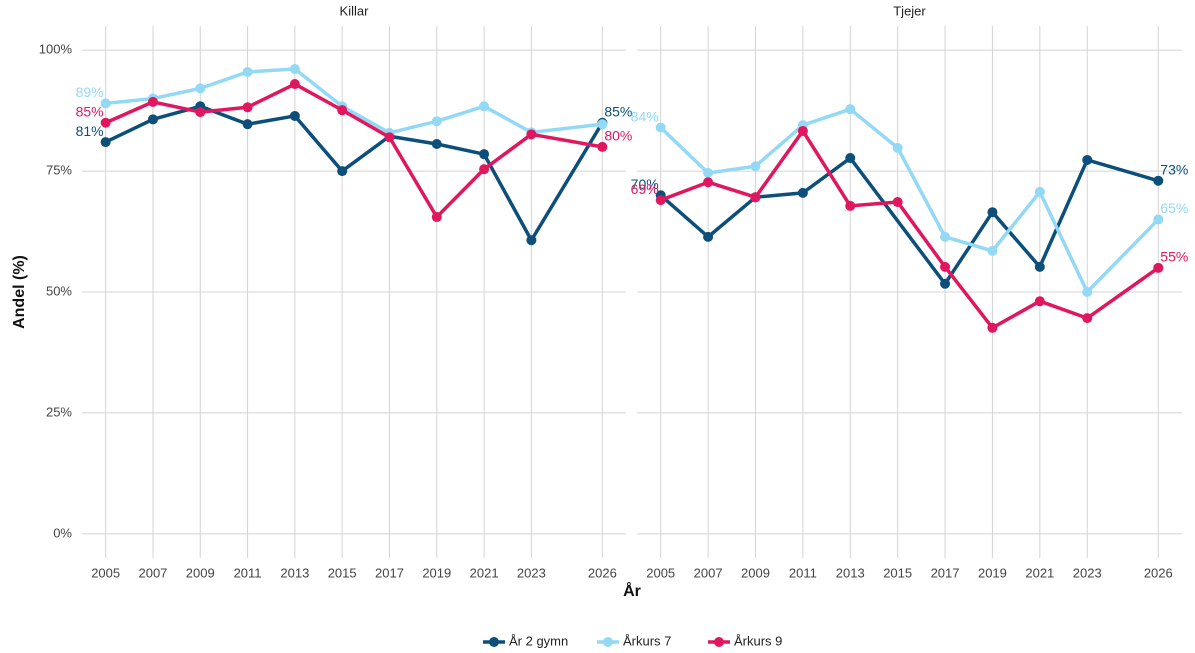  Describe the element at coordinates (62, 532) in the screenshot. I see `y-tick-label: 0%` at that location.